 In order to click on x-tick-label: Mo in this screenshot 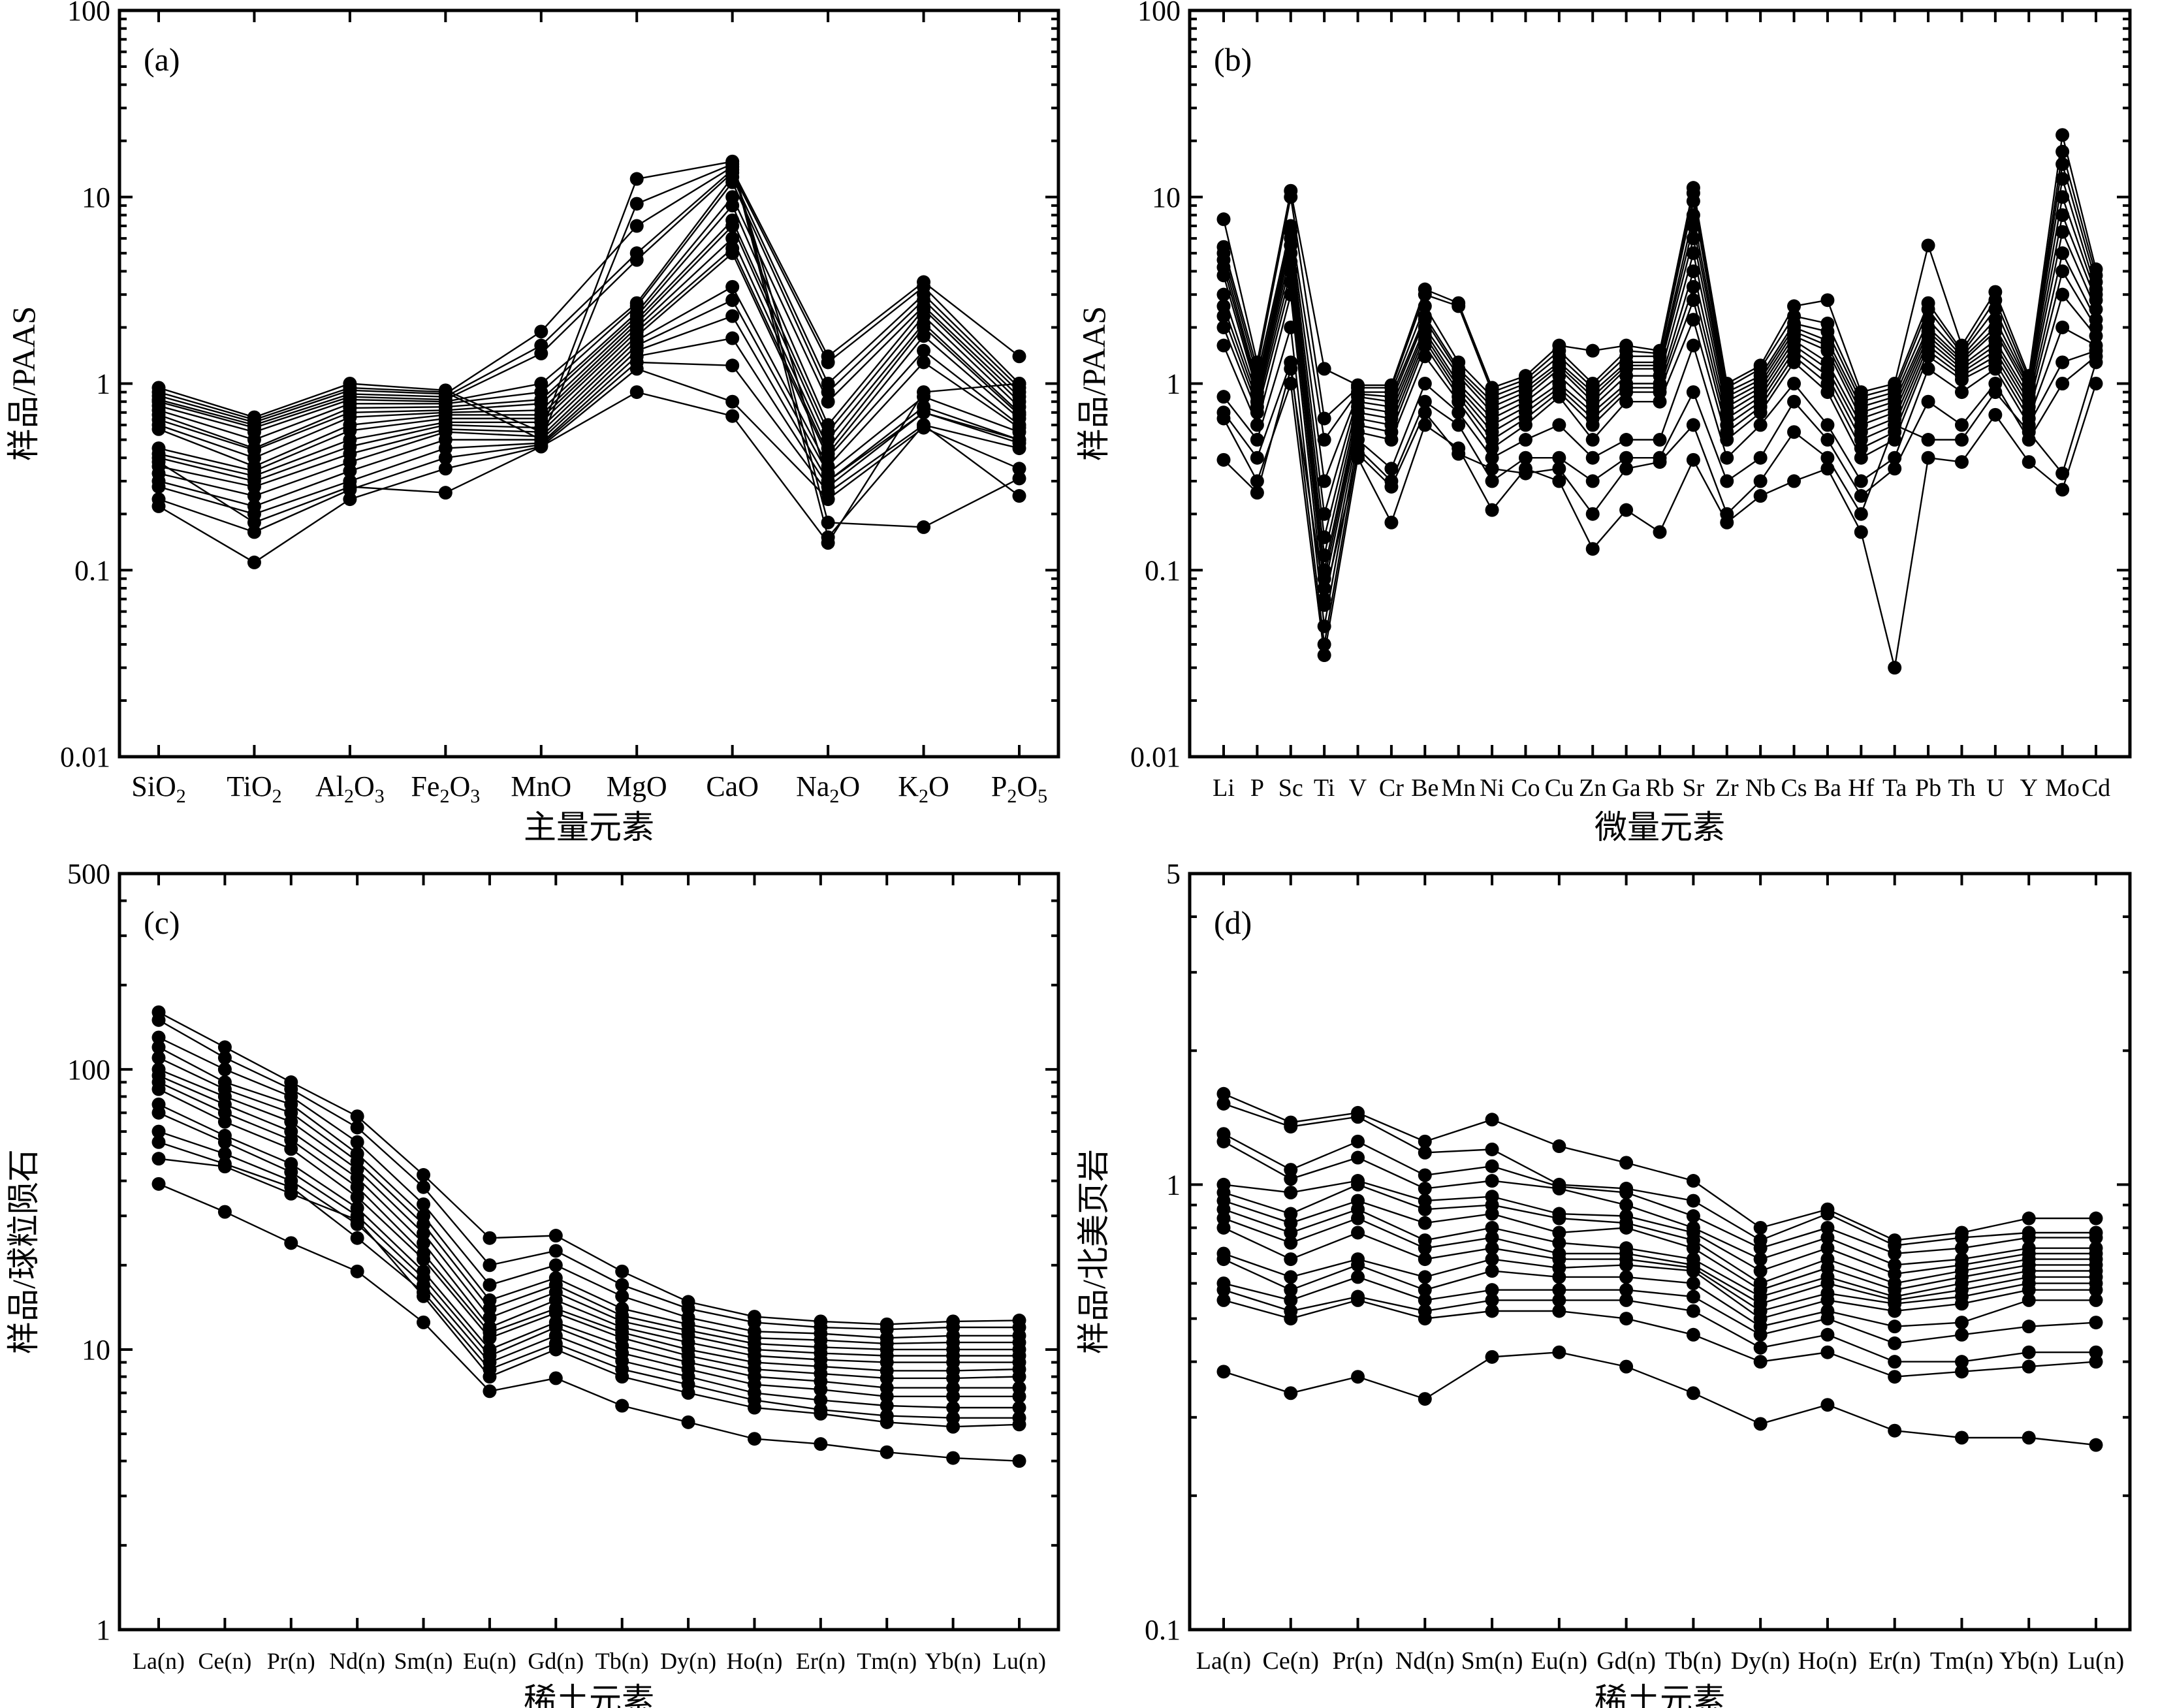, I will do `click(2062, 788)`.